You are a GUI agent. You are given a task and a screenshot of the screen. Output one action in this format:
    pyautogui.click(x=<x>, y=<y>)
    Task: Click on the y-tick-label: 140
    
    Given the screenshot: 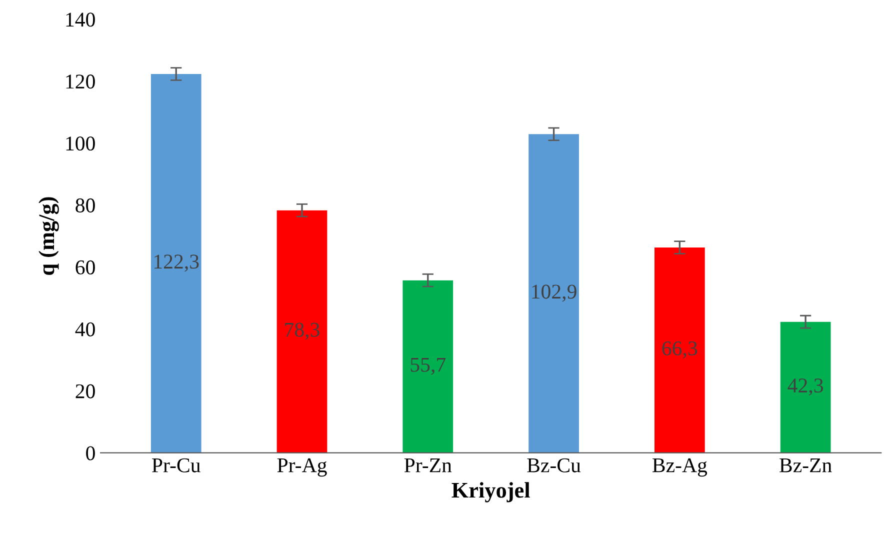 What is the action you would take?
    pyautogui.click(x=80, y=19)
    